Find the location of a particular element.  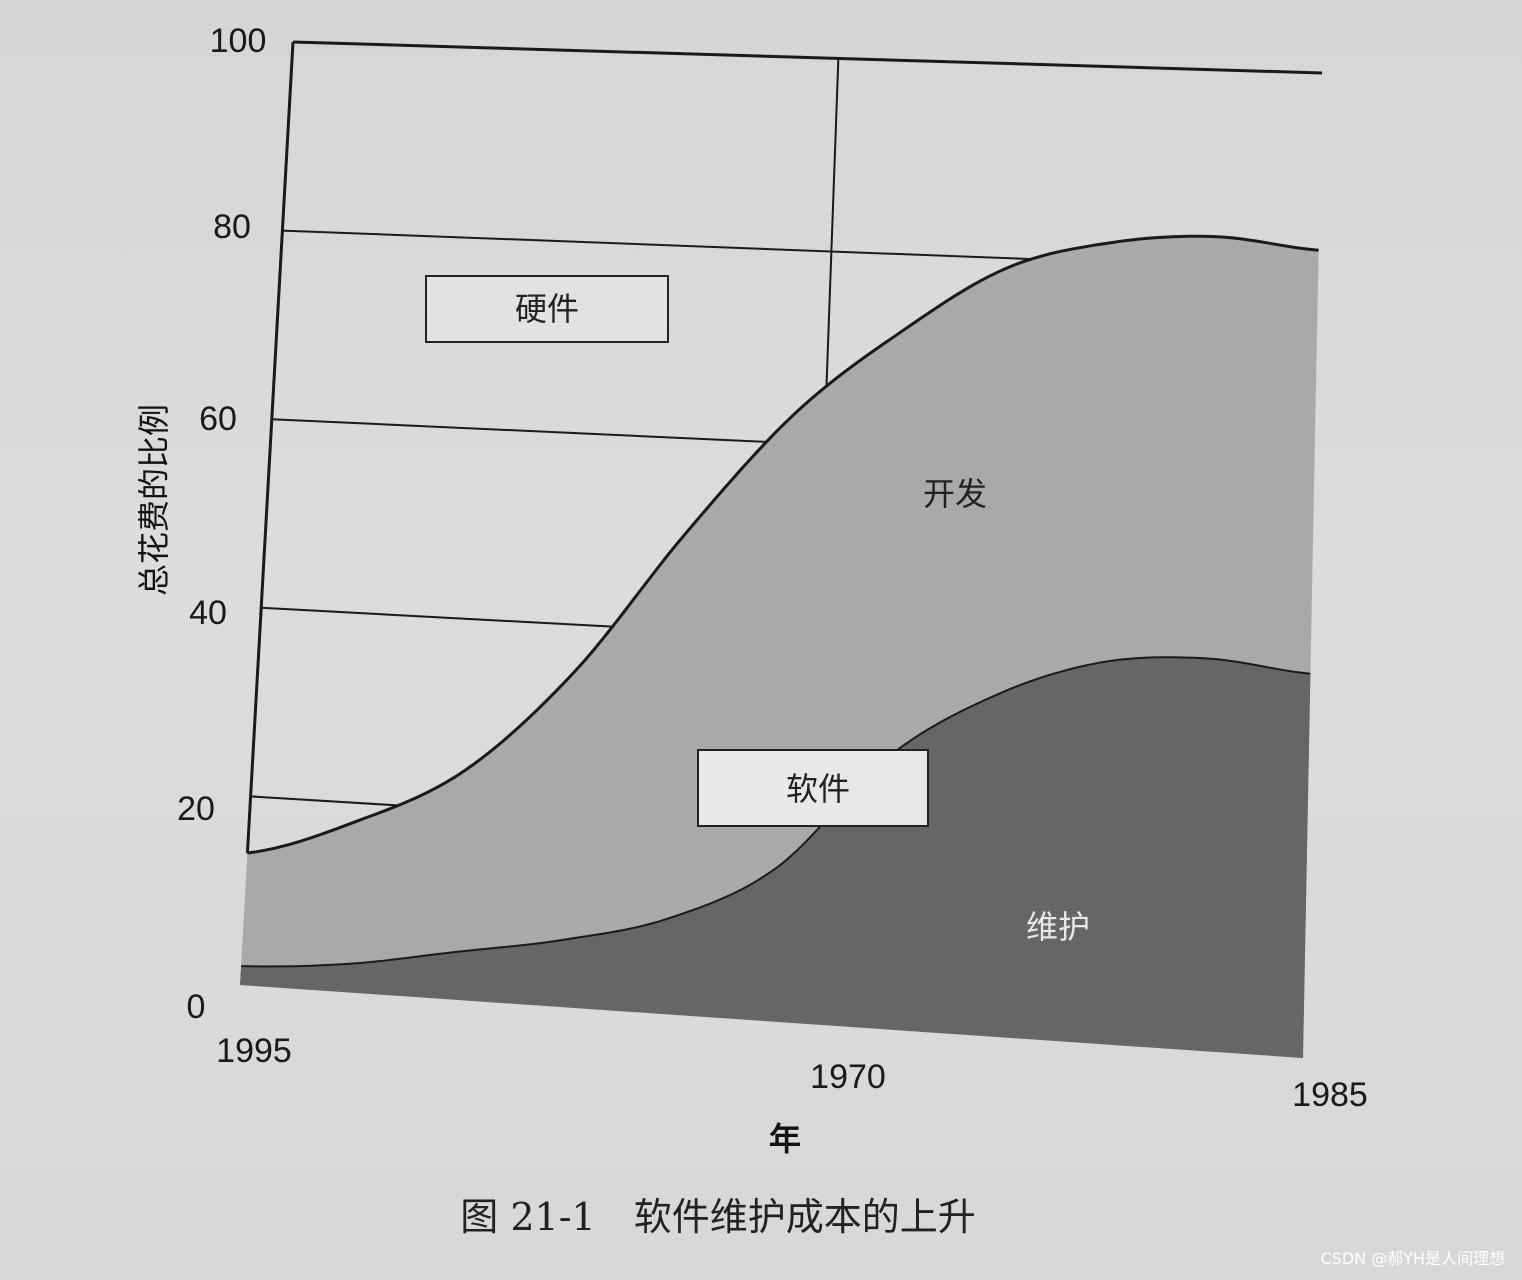

x-axis-title: 年 is located at coordinates (785, 1139).